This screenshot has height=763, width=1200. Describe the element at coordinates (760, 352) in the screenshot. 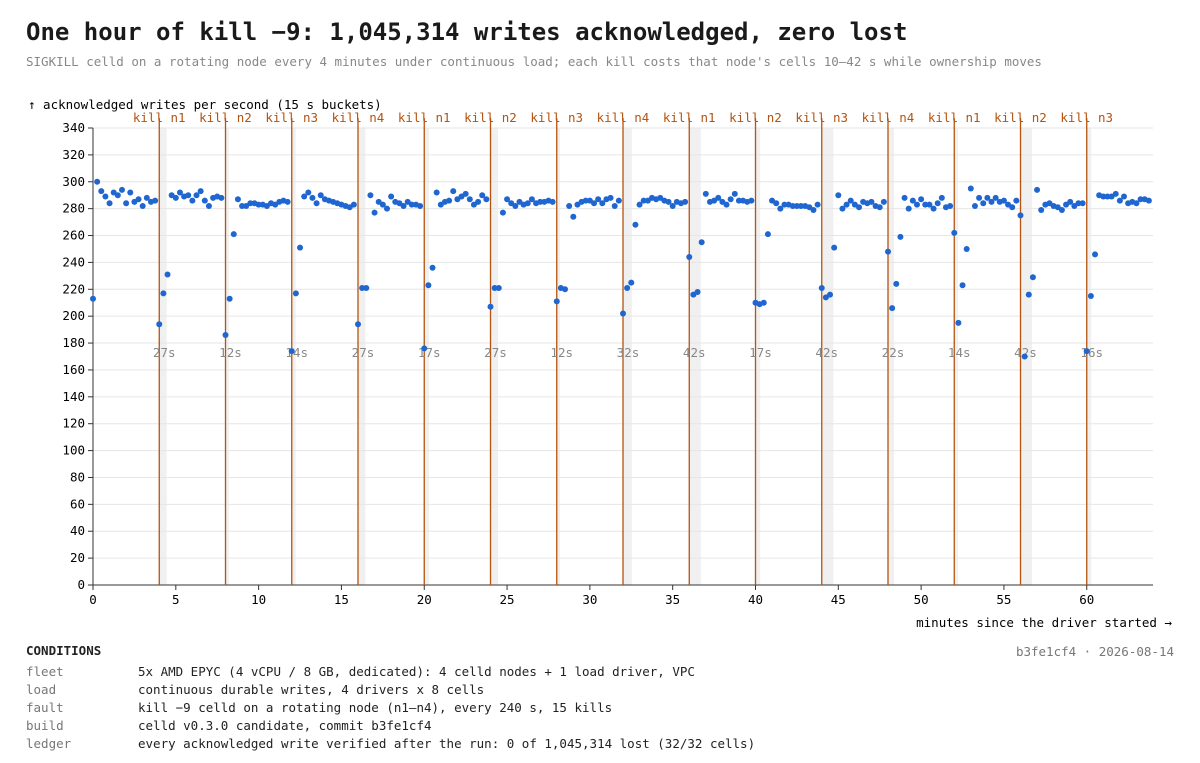

I see `recovery-label: 17s` at that location.